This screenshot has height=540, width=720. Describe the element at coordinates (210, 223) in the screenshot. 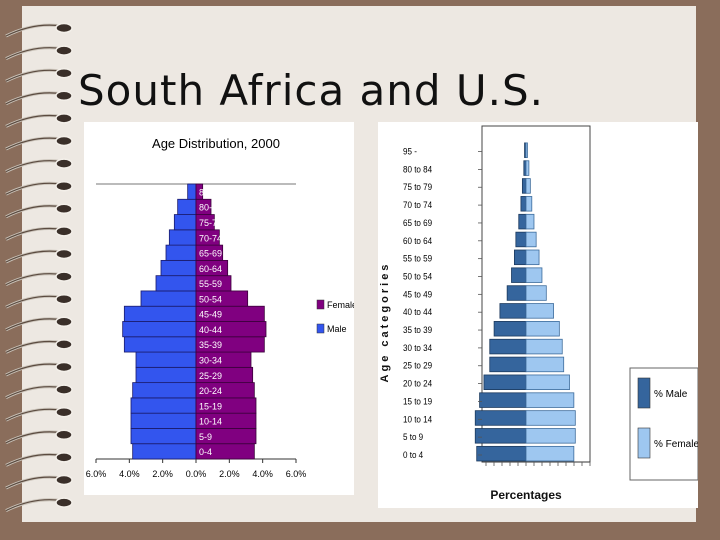

I see `age-category-label: 75-79` at that location.